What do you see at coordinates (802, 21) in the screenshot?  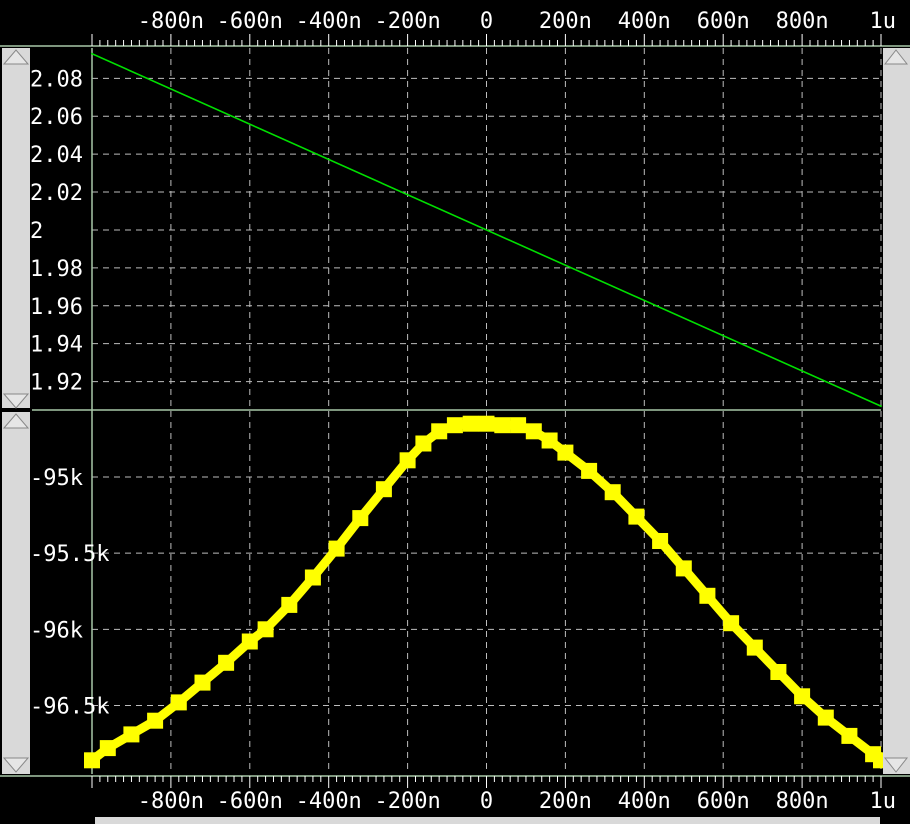 I see `top-x-tick-label: 800n` at bounding box center [802, 21].